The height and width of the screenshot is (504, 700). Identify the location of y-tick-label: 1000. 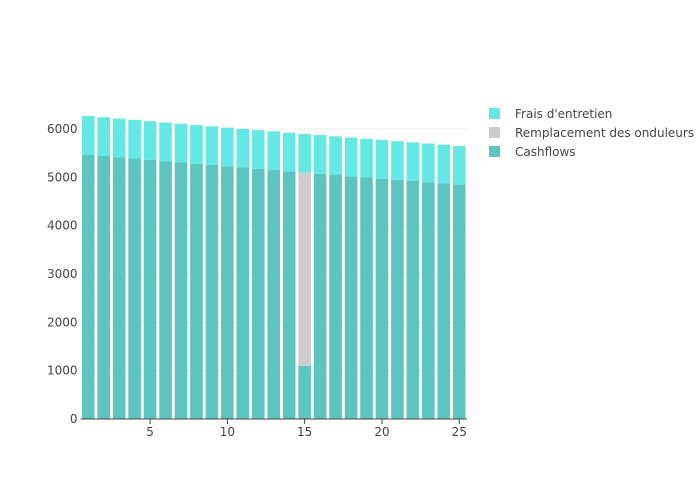
(62, 371).